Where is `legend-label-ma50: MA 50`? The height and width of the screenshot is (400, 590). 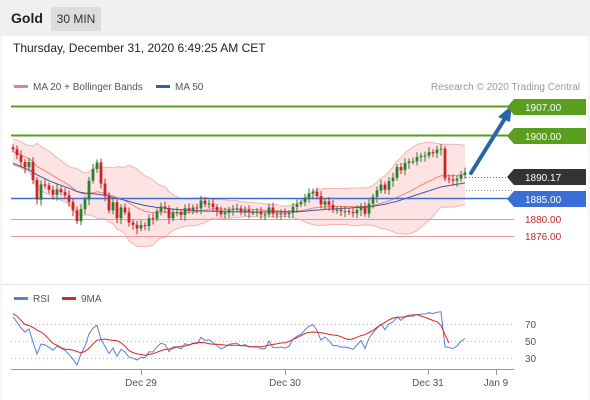 legend-label-ma50: MA 50 is located at coordinates (189, 87).